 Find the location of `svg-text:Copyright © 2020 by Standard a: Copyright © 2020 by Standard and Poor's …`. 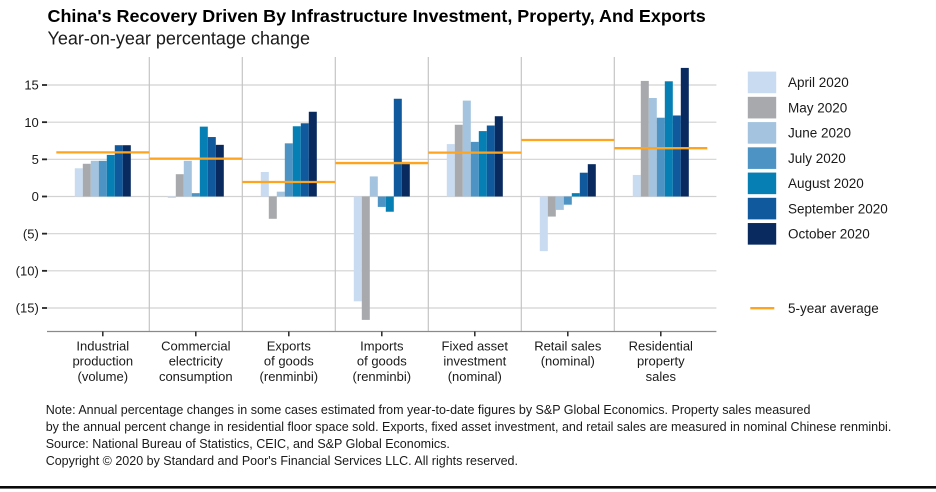

svg-text:Copyright © 2020 by Standard a: Copyright © 2020 by Standard and Poor's … is located at coordinates (282, 461).